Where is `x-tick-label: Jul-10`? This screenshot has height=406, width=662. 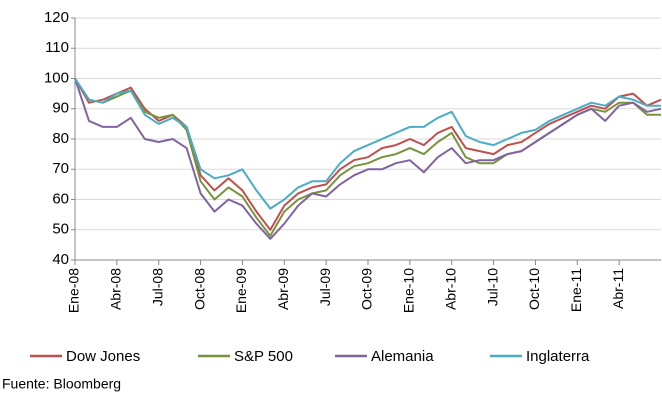 x-tick-label: Jul-10 is located at coordinates (492, 287).